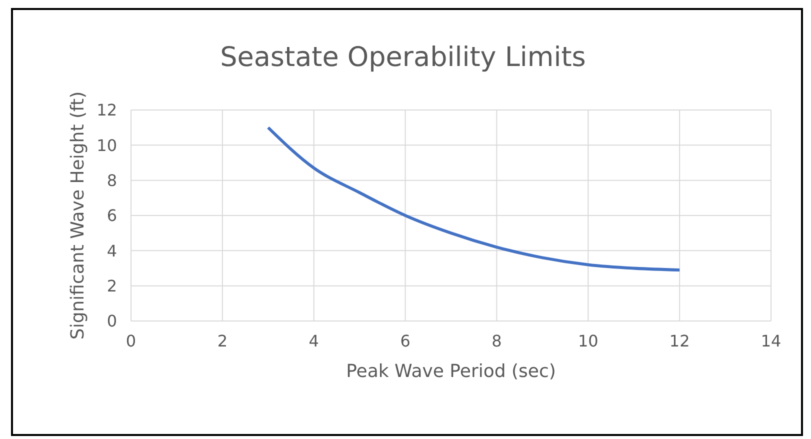 This screenshot has height=439, width=811. Describe the element at coordinates (451, 371) in the screenshot. I see `x-axis-title: Peak Wave Period (sec)` at that location.